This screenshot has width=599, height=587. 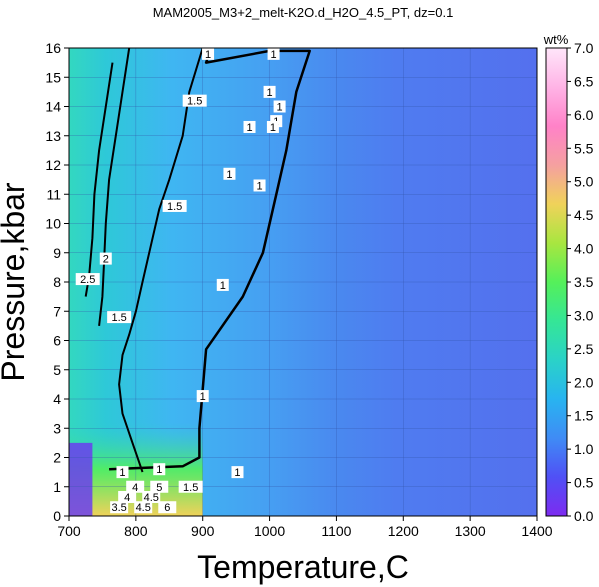 I want to click on y-tick-label: 15, so click(x=53, y=77).